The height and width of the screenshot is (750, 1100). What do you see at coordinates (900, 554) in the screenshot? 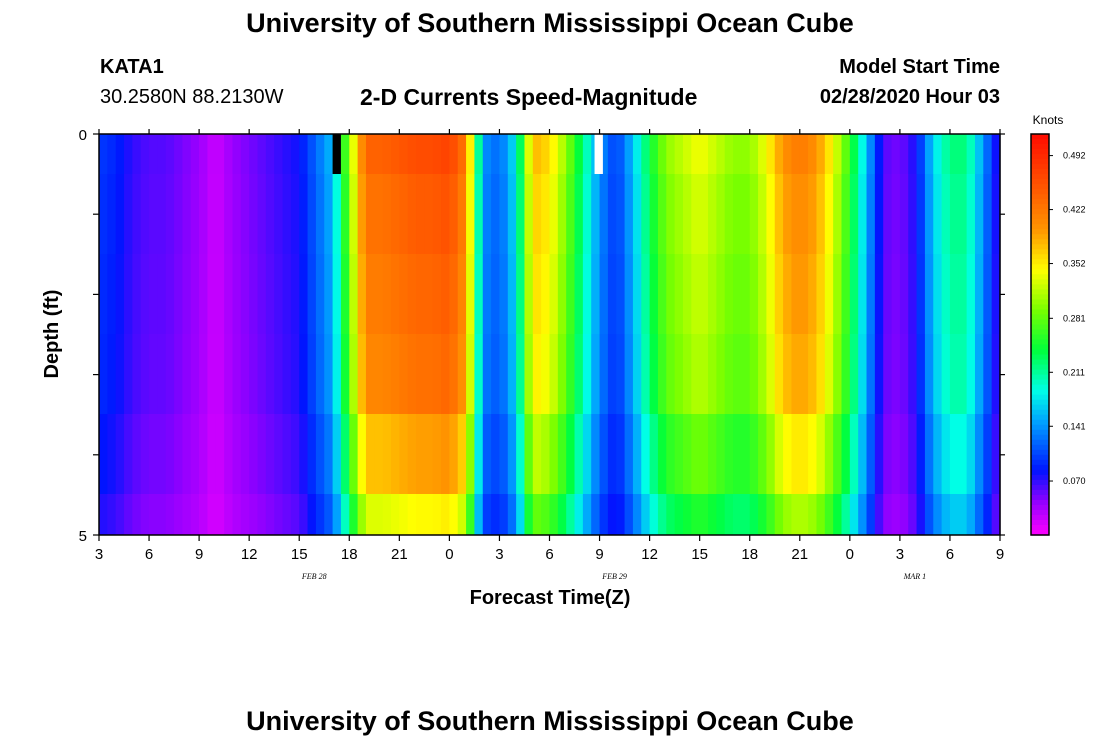
I see `x-tick-label: 3` at bounding box center [900, 554].